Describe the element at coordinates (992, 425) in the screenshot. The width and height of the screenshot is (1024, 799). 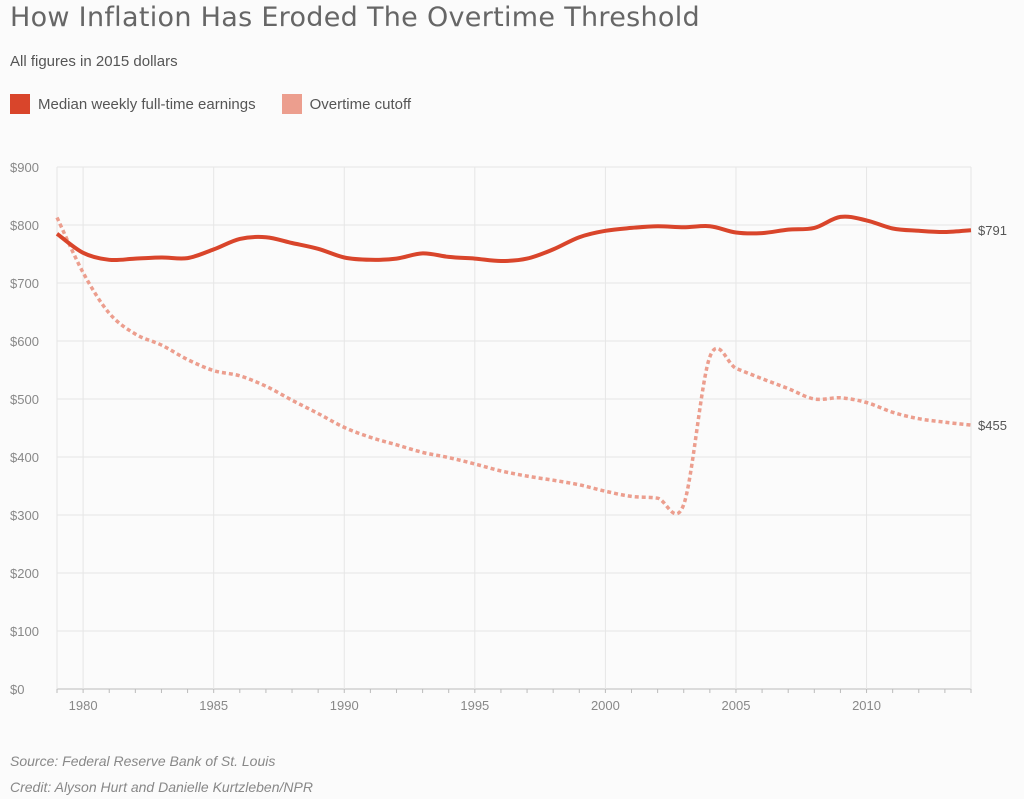
I see `end-label-cutoff: $455` at that location.